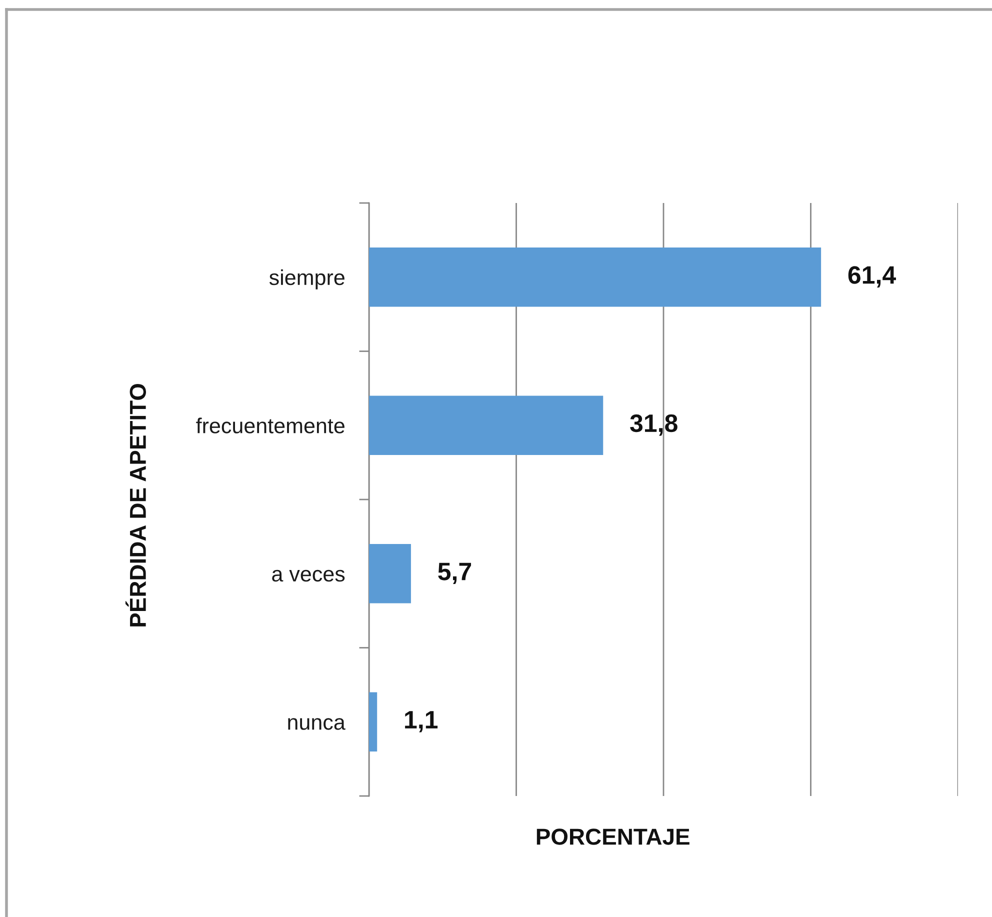 This screenshot has width=992, height=917. Describe the element at coordinates (613, 836) in the screenshot. I see `x-axis-title: PORCENTAJE` at that location.